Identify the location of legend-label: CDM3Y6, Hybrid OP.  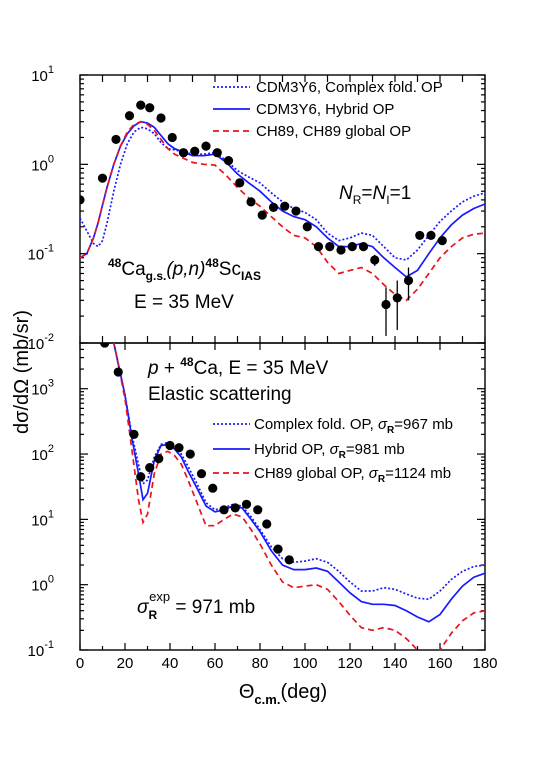
(325, 109).